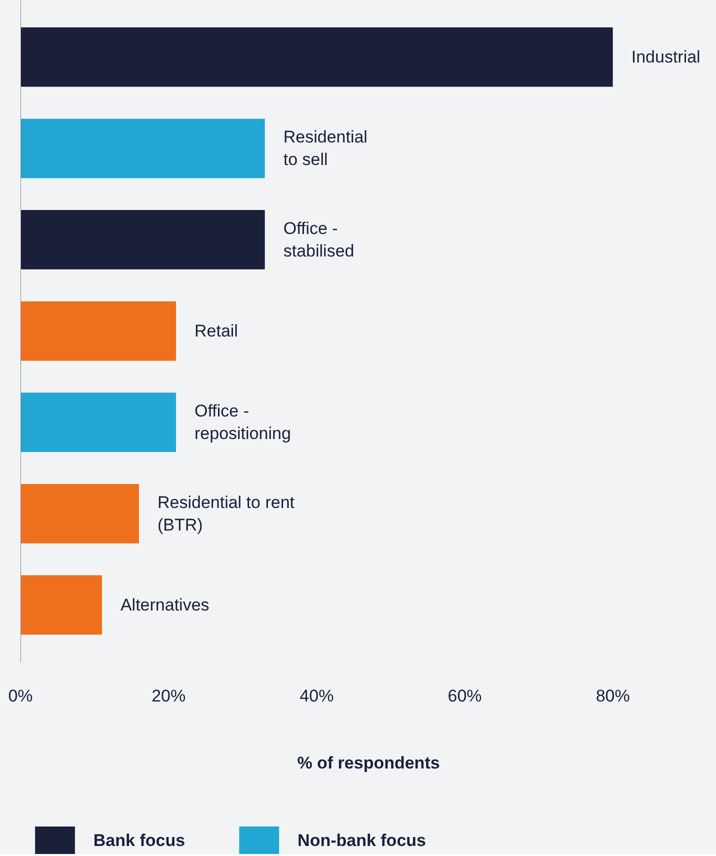 The width and height of the screenshot is (716, 856). I want to click on y-tick-label: Residential to rent (BTR), so click(226, 513).